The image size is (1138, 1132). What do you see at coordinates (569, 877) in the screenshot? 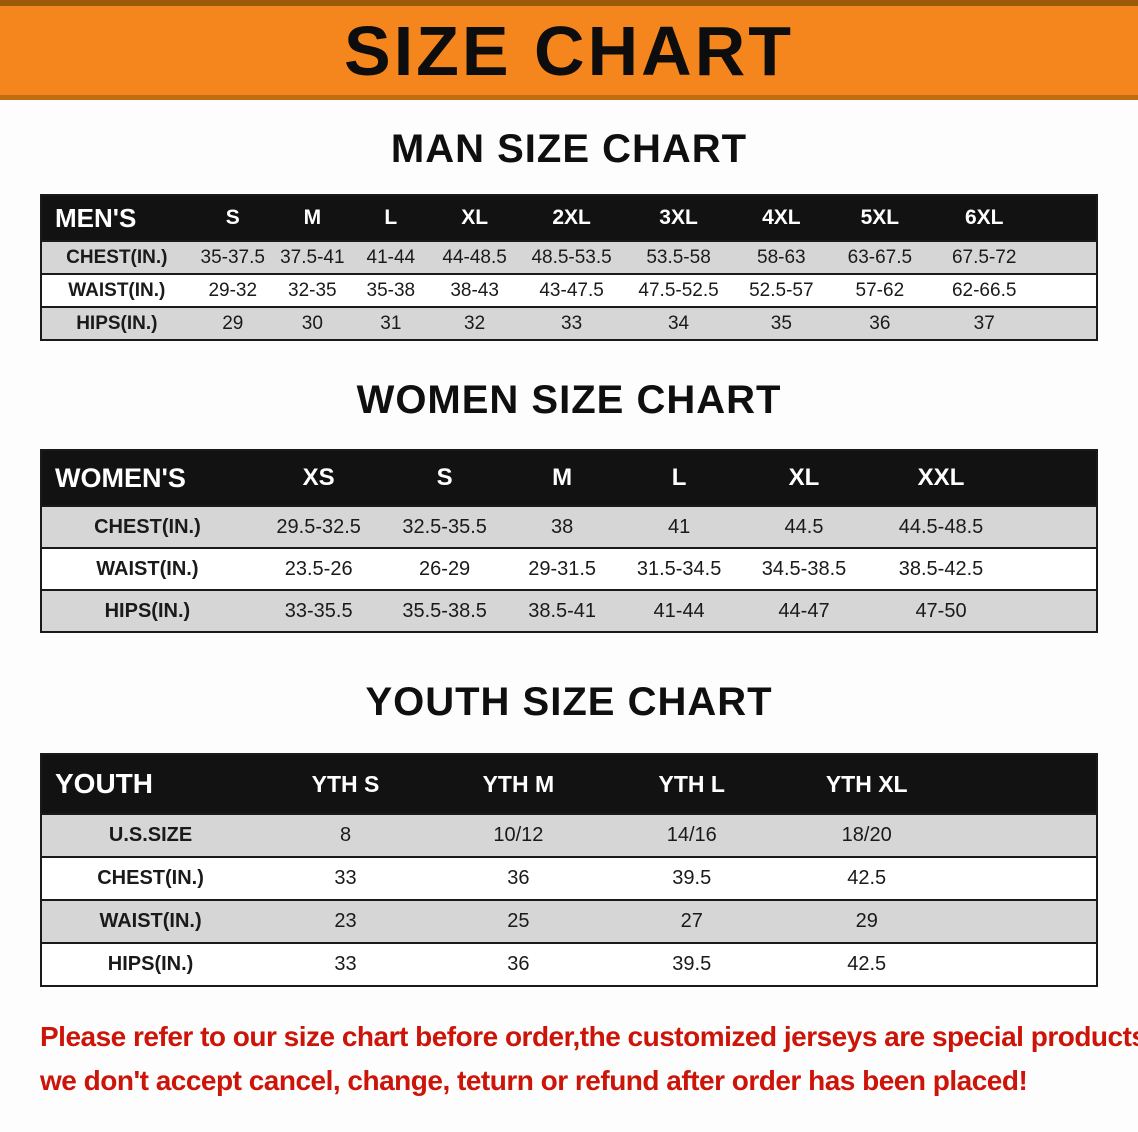
I see `table-row: CHEST(IN.) 33 36 39.5 42.5` at bounding box center [569, 877].